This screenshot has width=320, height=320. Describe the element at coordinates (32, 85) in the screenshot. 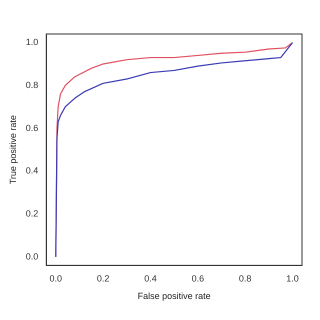

I see `y-tick-label: 0.8` at that location.